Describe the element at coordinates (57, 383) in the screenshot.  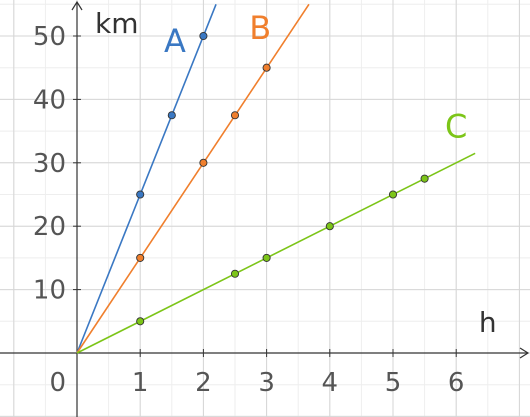
I see `origin-label: 0` at that location.